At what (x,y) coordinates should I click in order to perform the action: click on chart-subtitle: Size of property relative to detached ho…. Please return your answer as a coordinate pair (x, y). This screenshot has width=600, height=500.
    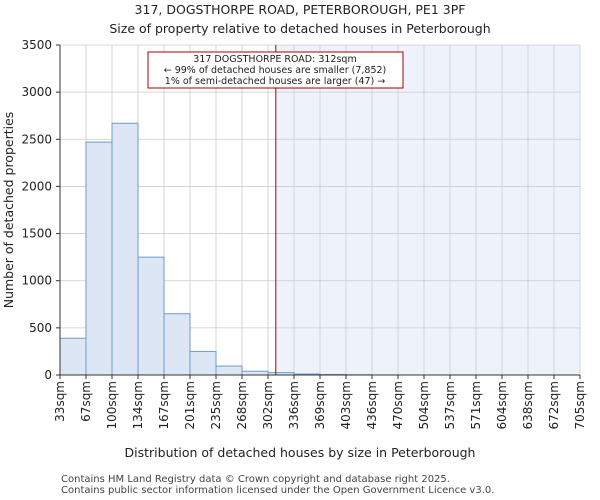
    Looking at the image, I should click on (299, 28).